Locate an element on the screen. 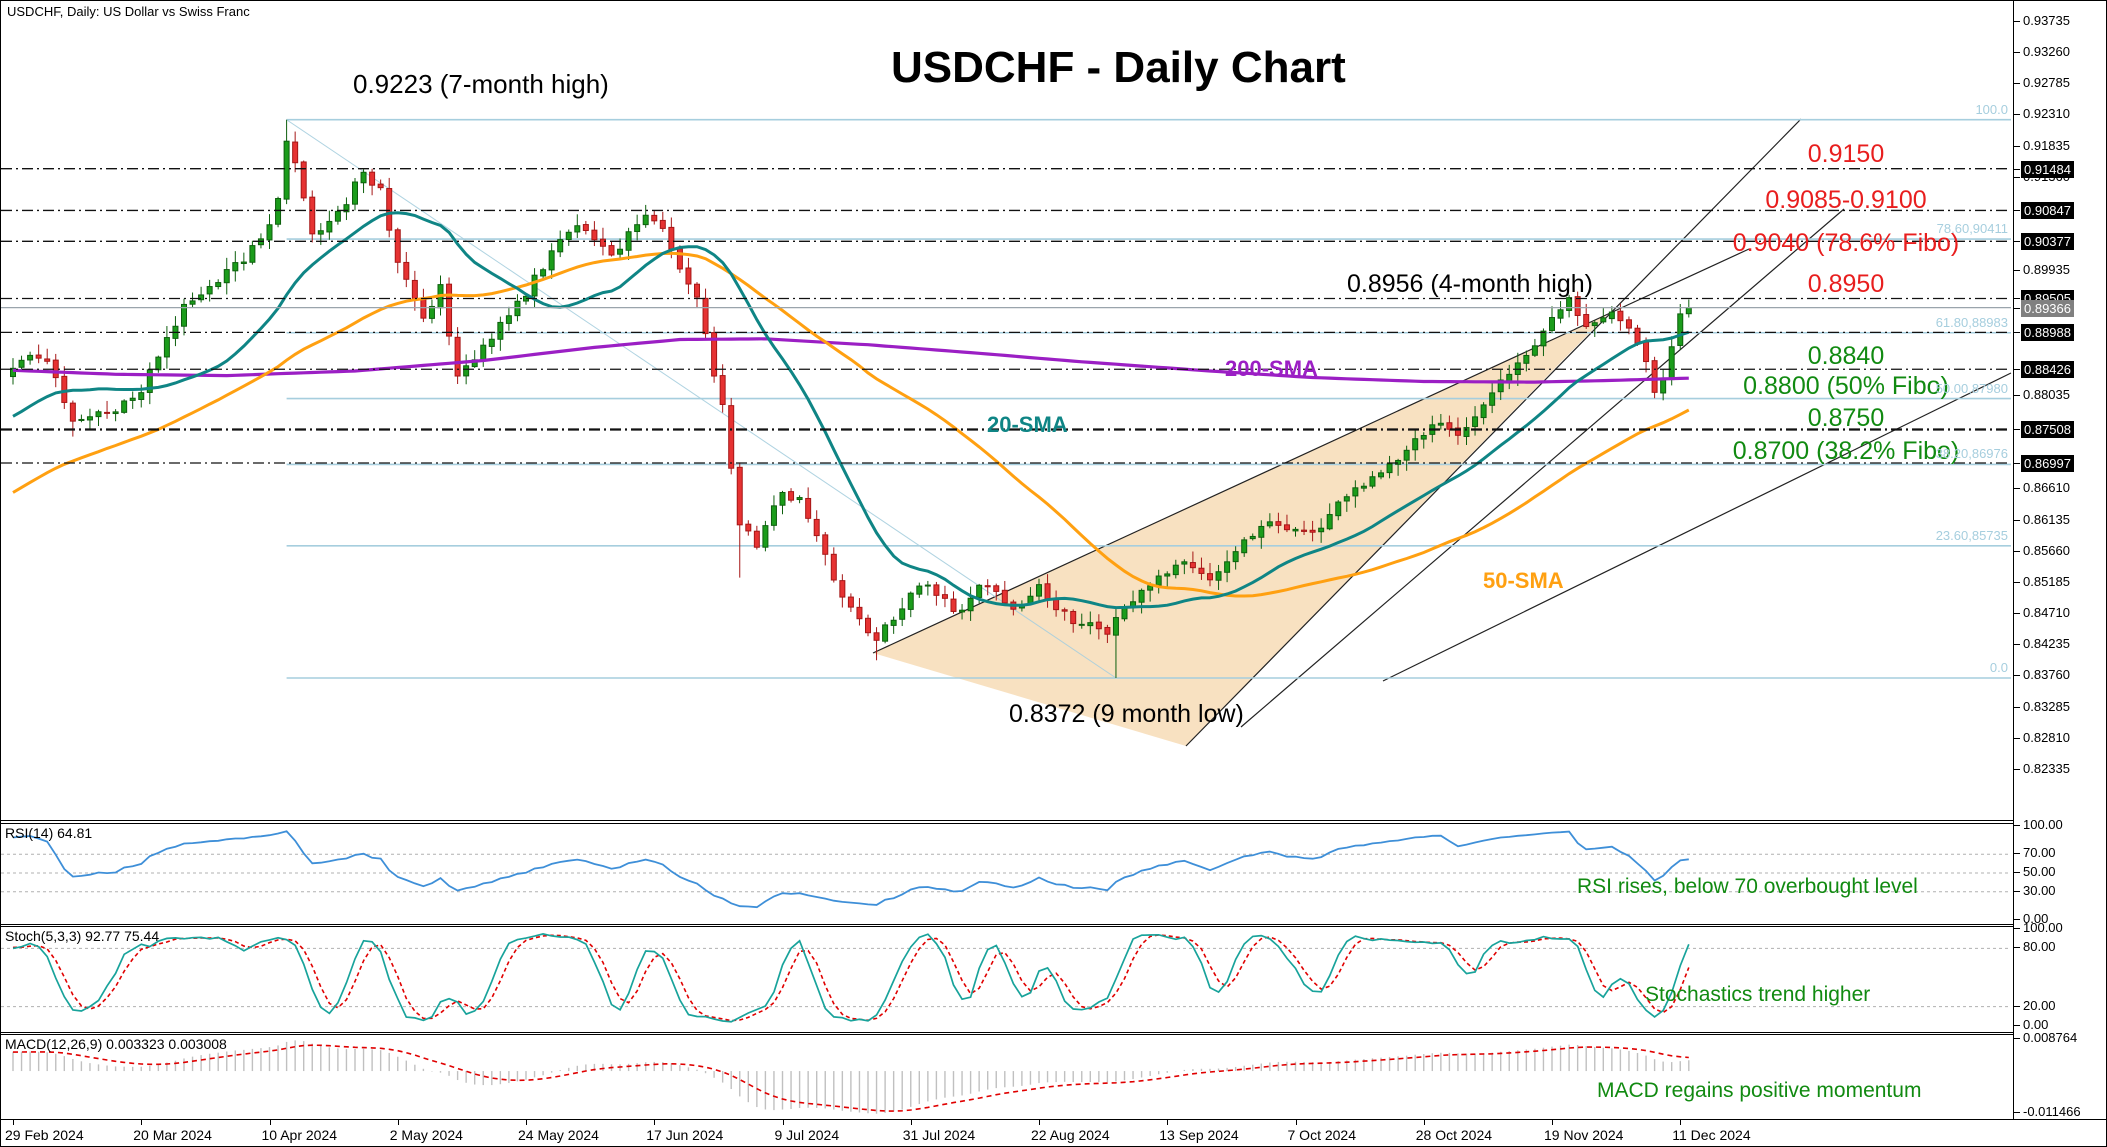 Image resolution: width=2107 pixels, height=1147 pixels. date-label: 10 Apr 2024 is located at coordinates (299, 1135).